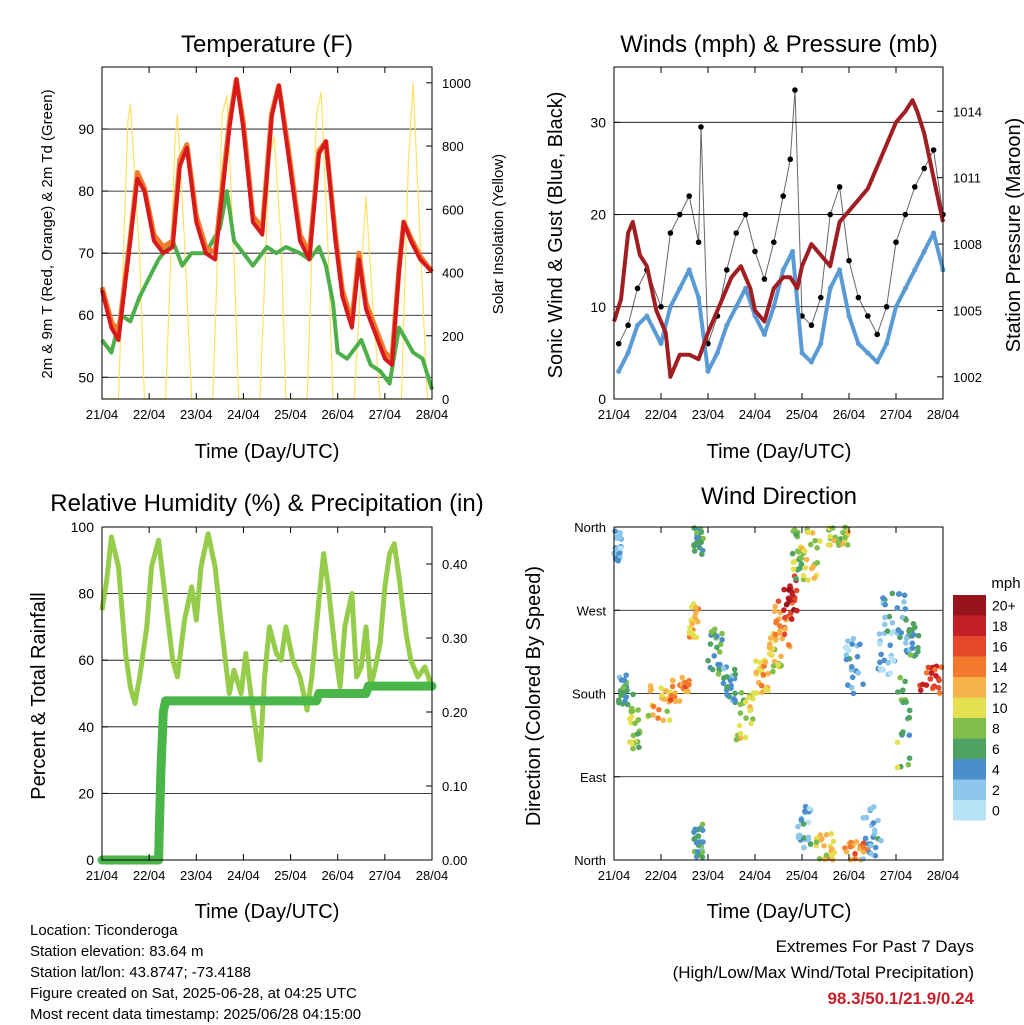  What do you see at coordinates (86, 377) in the screenshot?
I see `temperature-ytick-label: 50` at bounding box center [86, 377].